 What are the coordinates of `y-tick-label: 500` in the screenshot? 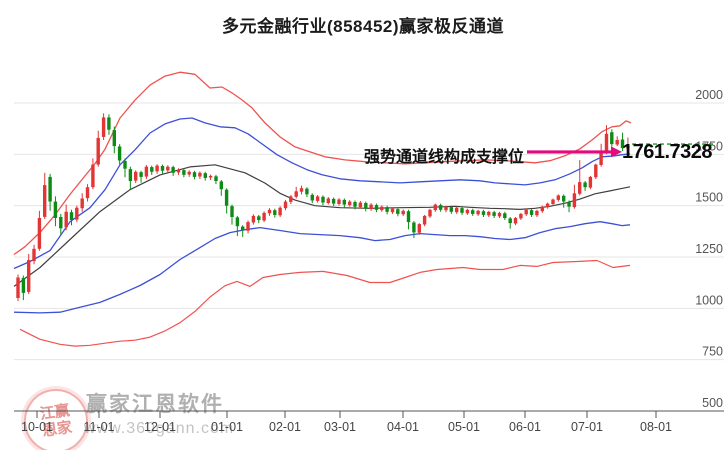 It's located at (712, 403).